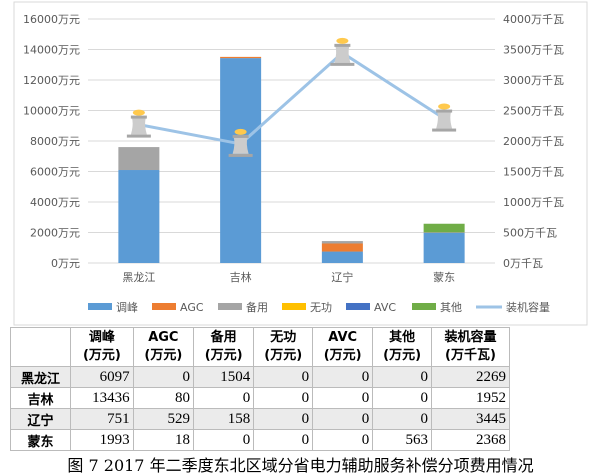  What do you see at coordinates (51, 50) in the screenshot?
I see `left-axis-tick: 14000万元` at bounding box center [51, 50].